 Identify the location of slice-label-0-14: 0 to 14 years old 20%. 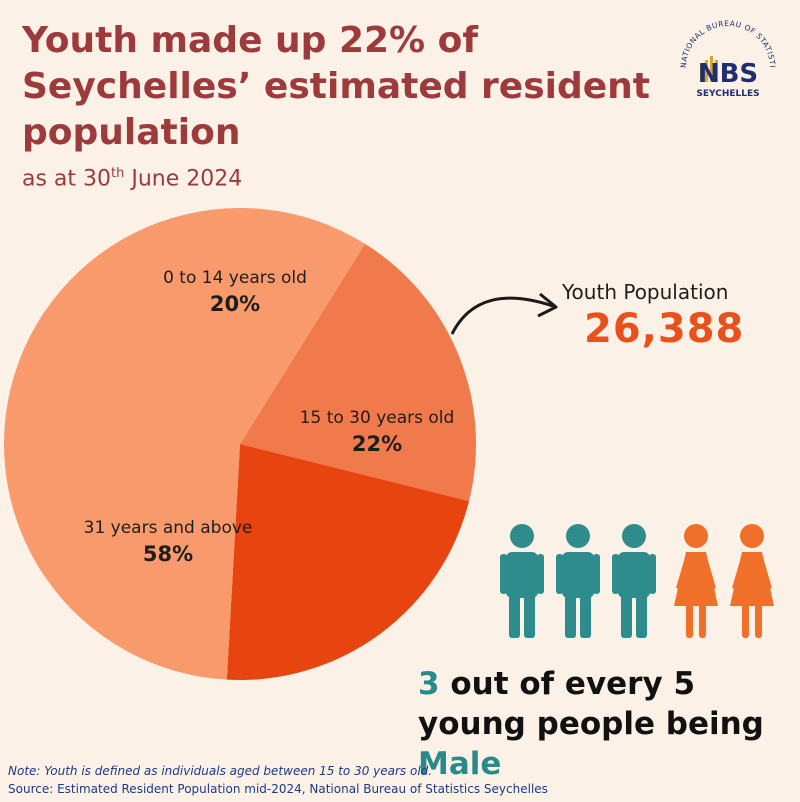
(235, 292).